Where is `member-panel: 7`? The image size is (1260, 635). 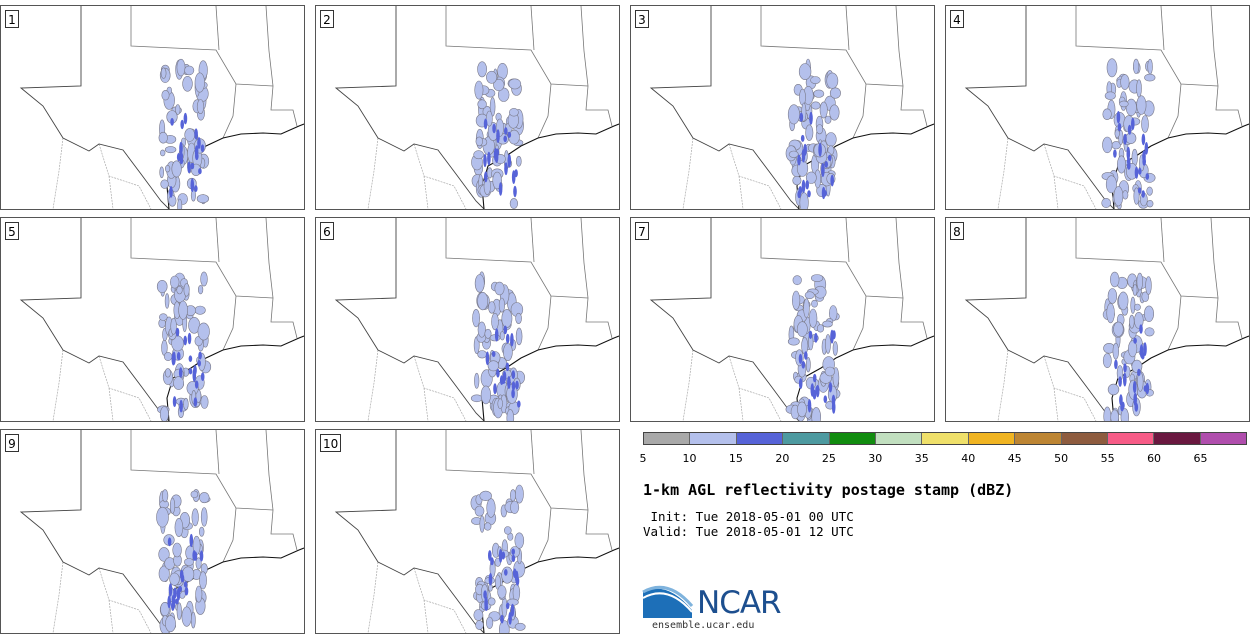 member-panel: 7 is located at coordinates (782, 319).